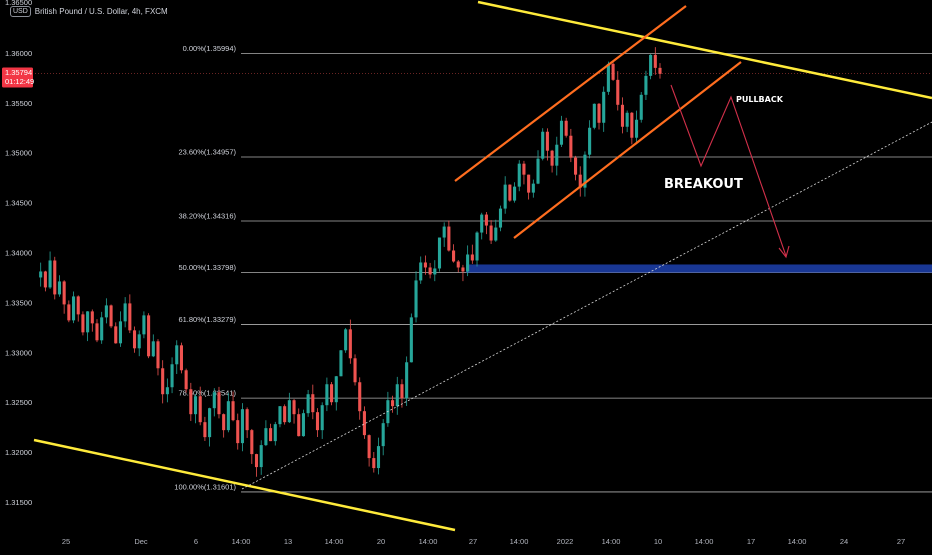 Image resolution: width=932 pixels, height=555 pixels. What do you see at coordinates (101, 11) in the screenshot?
I see `symbol-title: British Pound / U.S. Dollar, 4h, FXCM` at bounding box center [101, 11].